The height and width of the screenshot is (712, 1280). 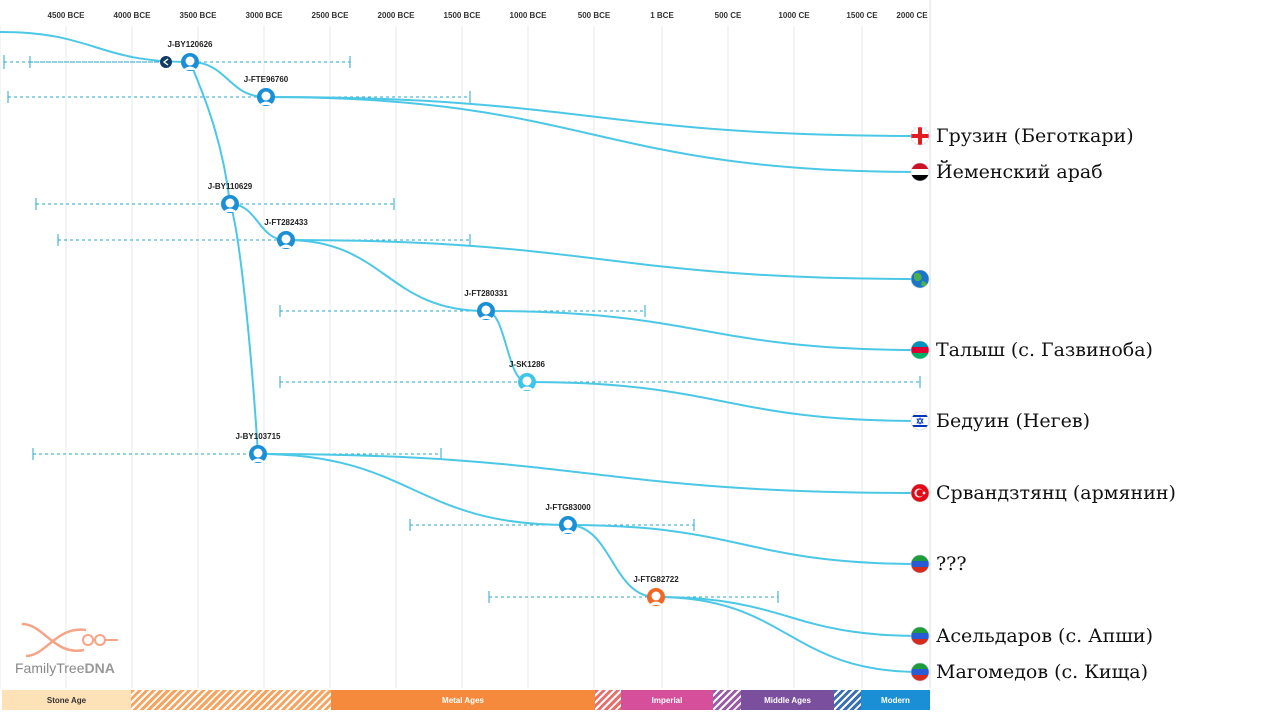 I want to click on leaf-label: ???, so click(x=951, y=564).